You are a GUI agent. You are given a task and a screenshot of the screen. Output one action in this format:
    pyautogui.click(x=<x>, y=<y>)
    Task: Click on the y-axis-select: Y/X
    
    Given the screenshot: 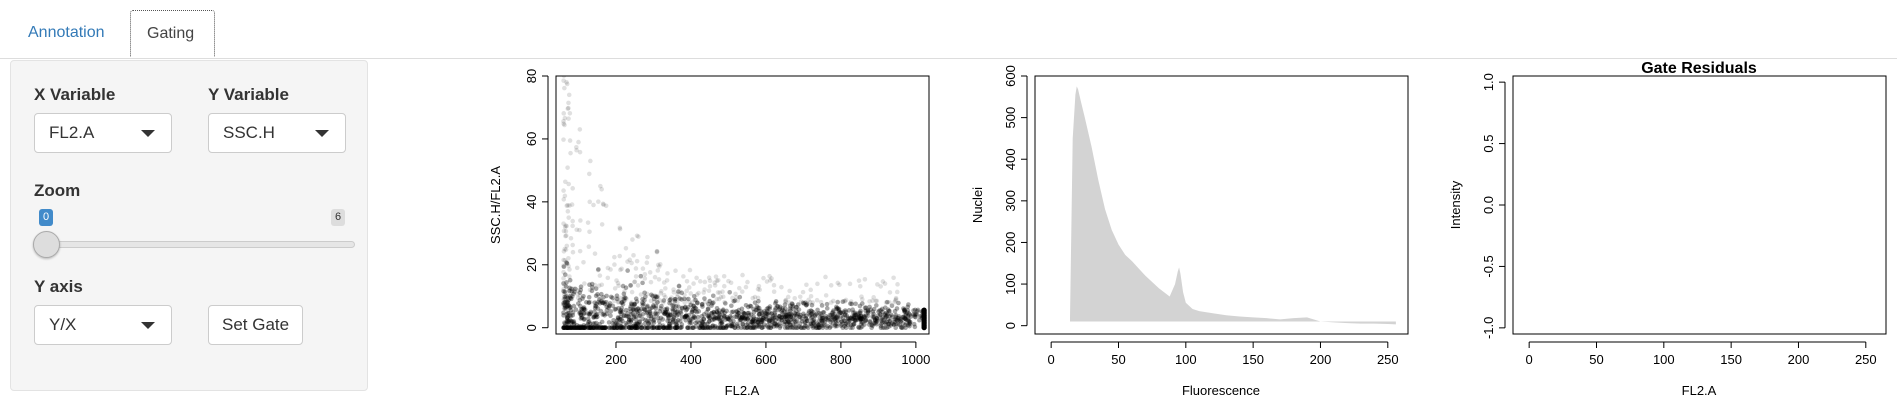 What is the action you would take?
    pyautogui.click(x=103, y=325)
    